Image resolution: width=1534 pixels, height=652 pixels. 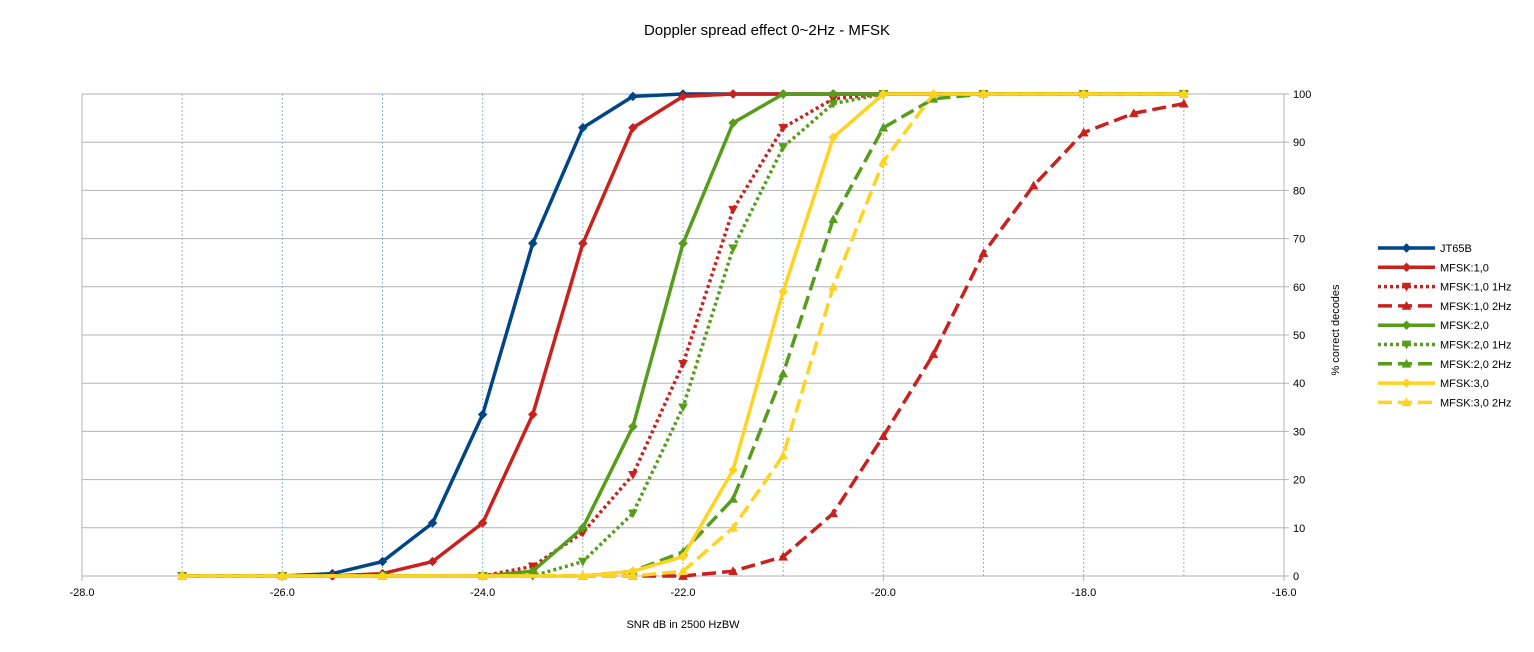 I want to click on legend-label: JT65B, so click(x=1456, y=249).